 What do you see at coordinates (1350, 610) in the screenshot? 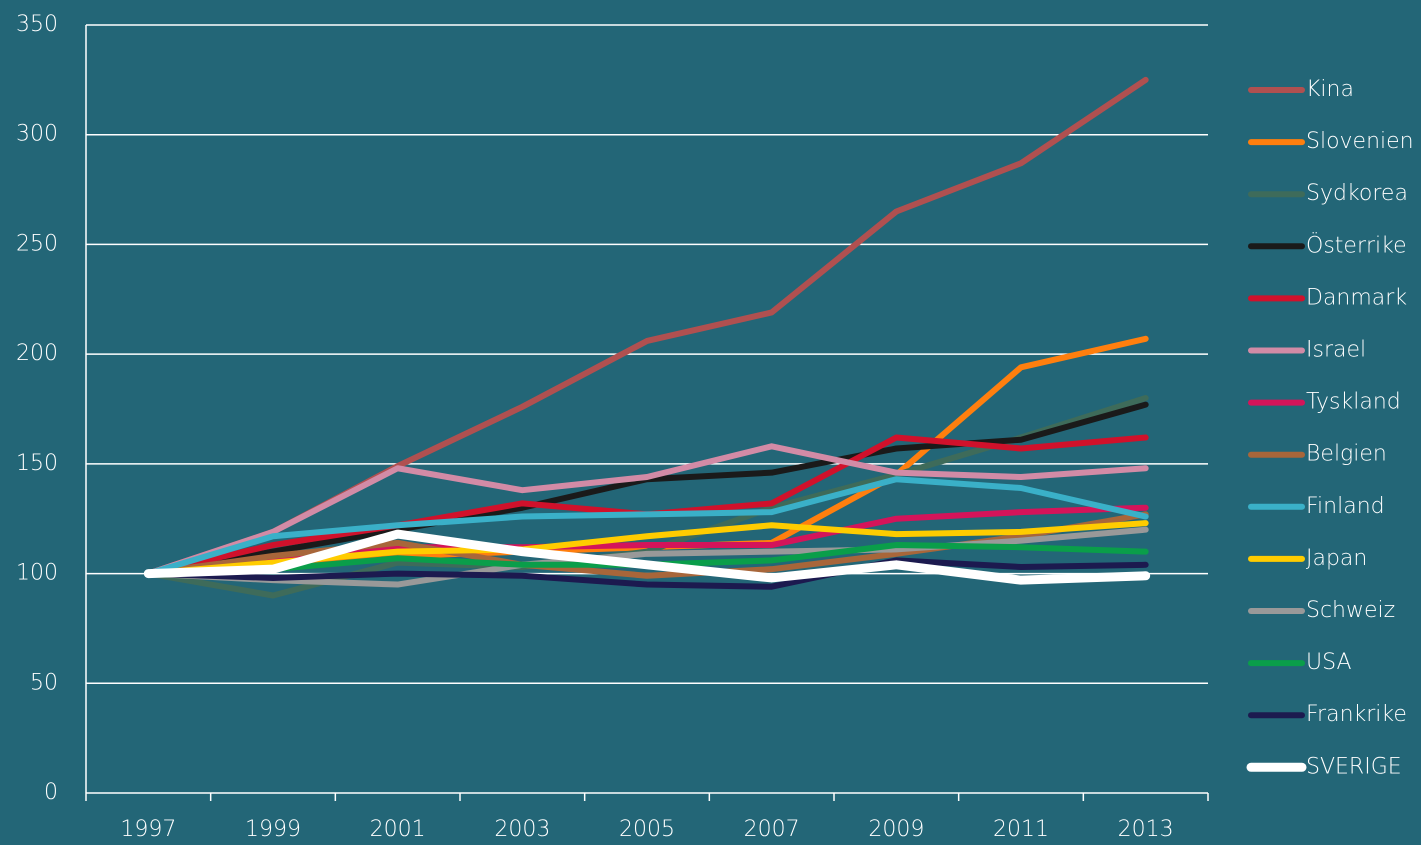
I see `legend-label: Schweiz` at bounding box center [1350, 610].